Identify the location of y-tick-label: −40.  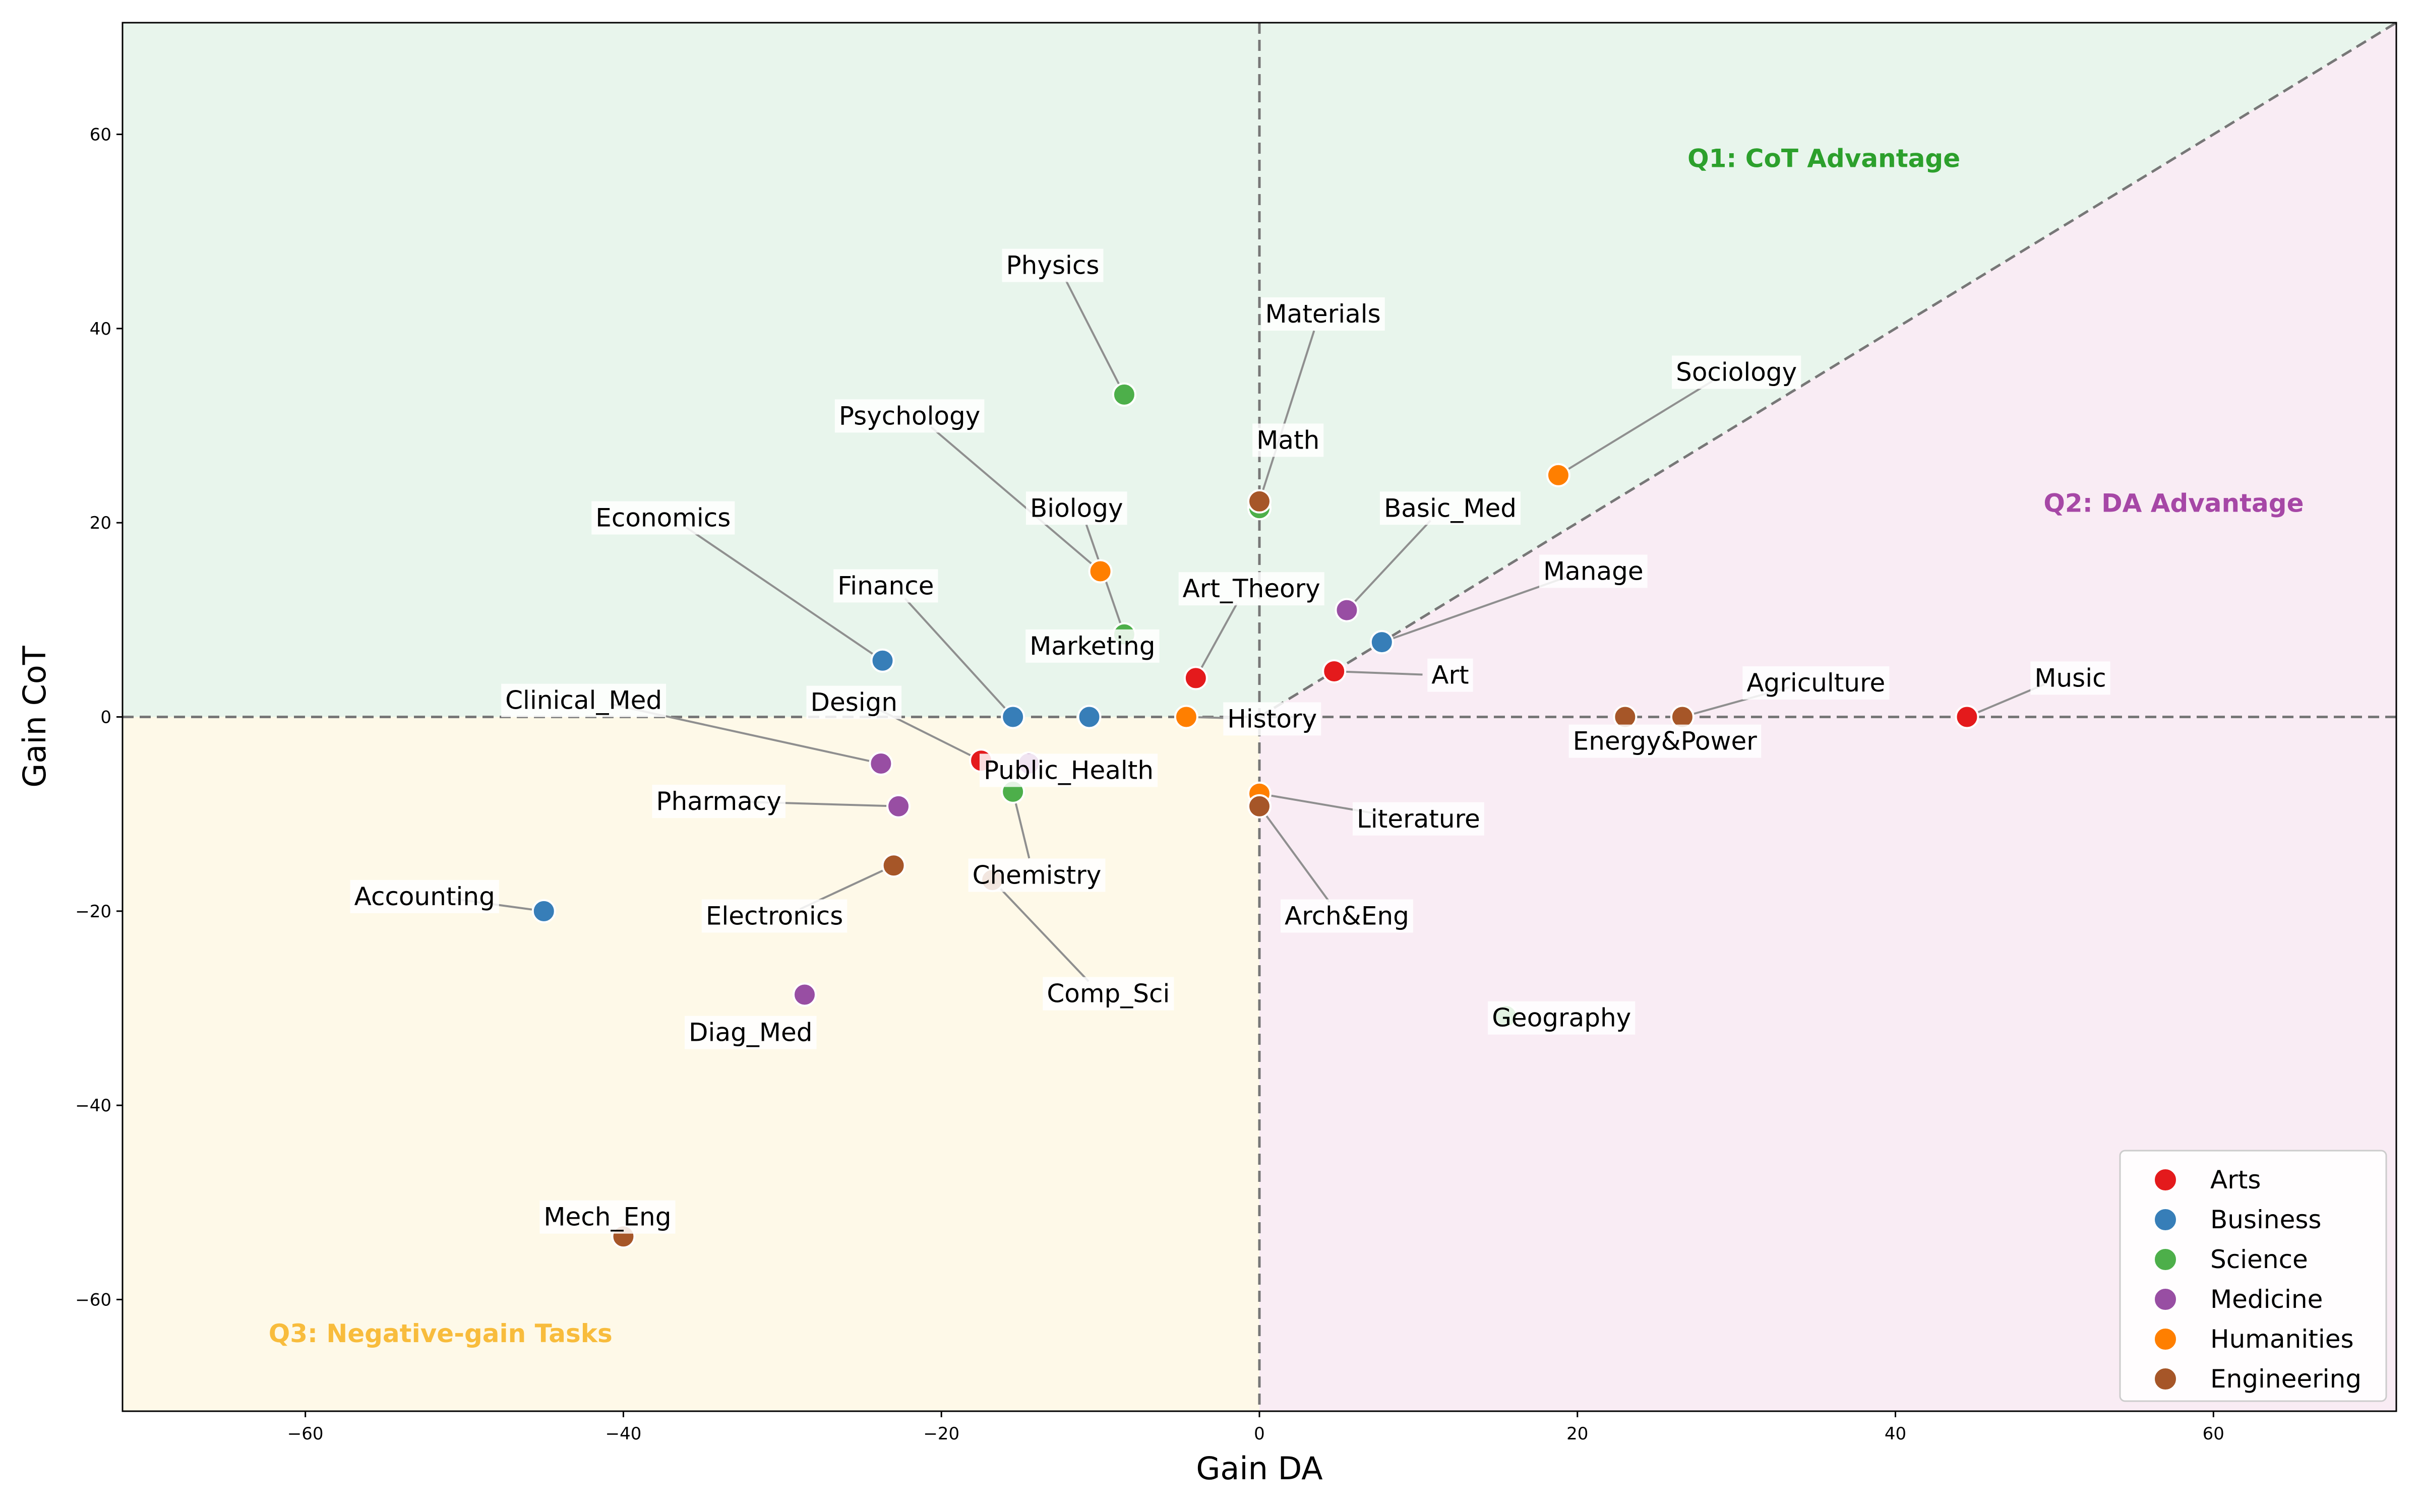
(93, 1106).